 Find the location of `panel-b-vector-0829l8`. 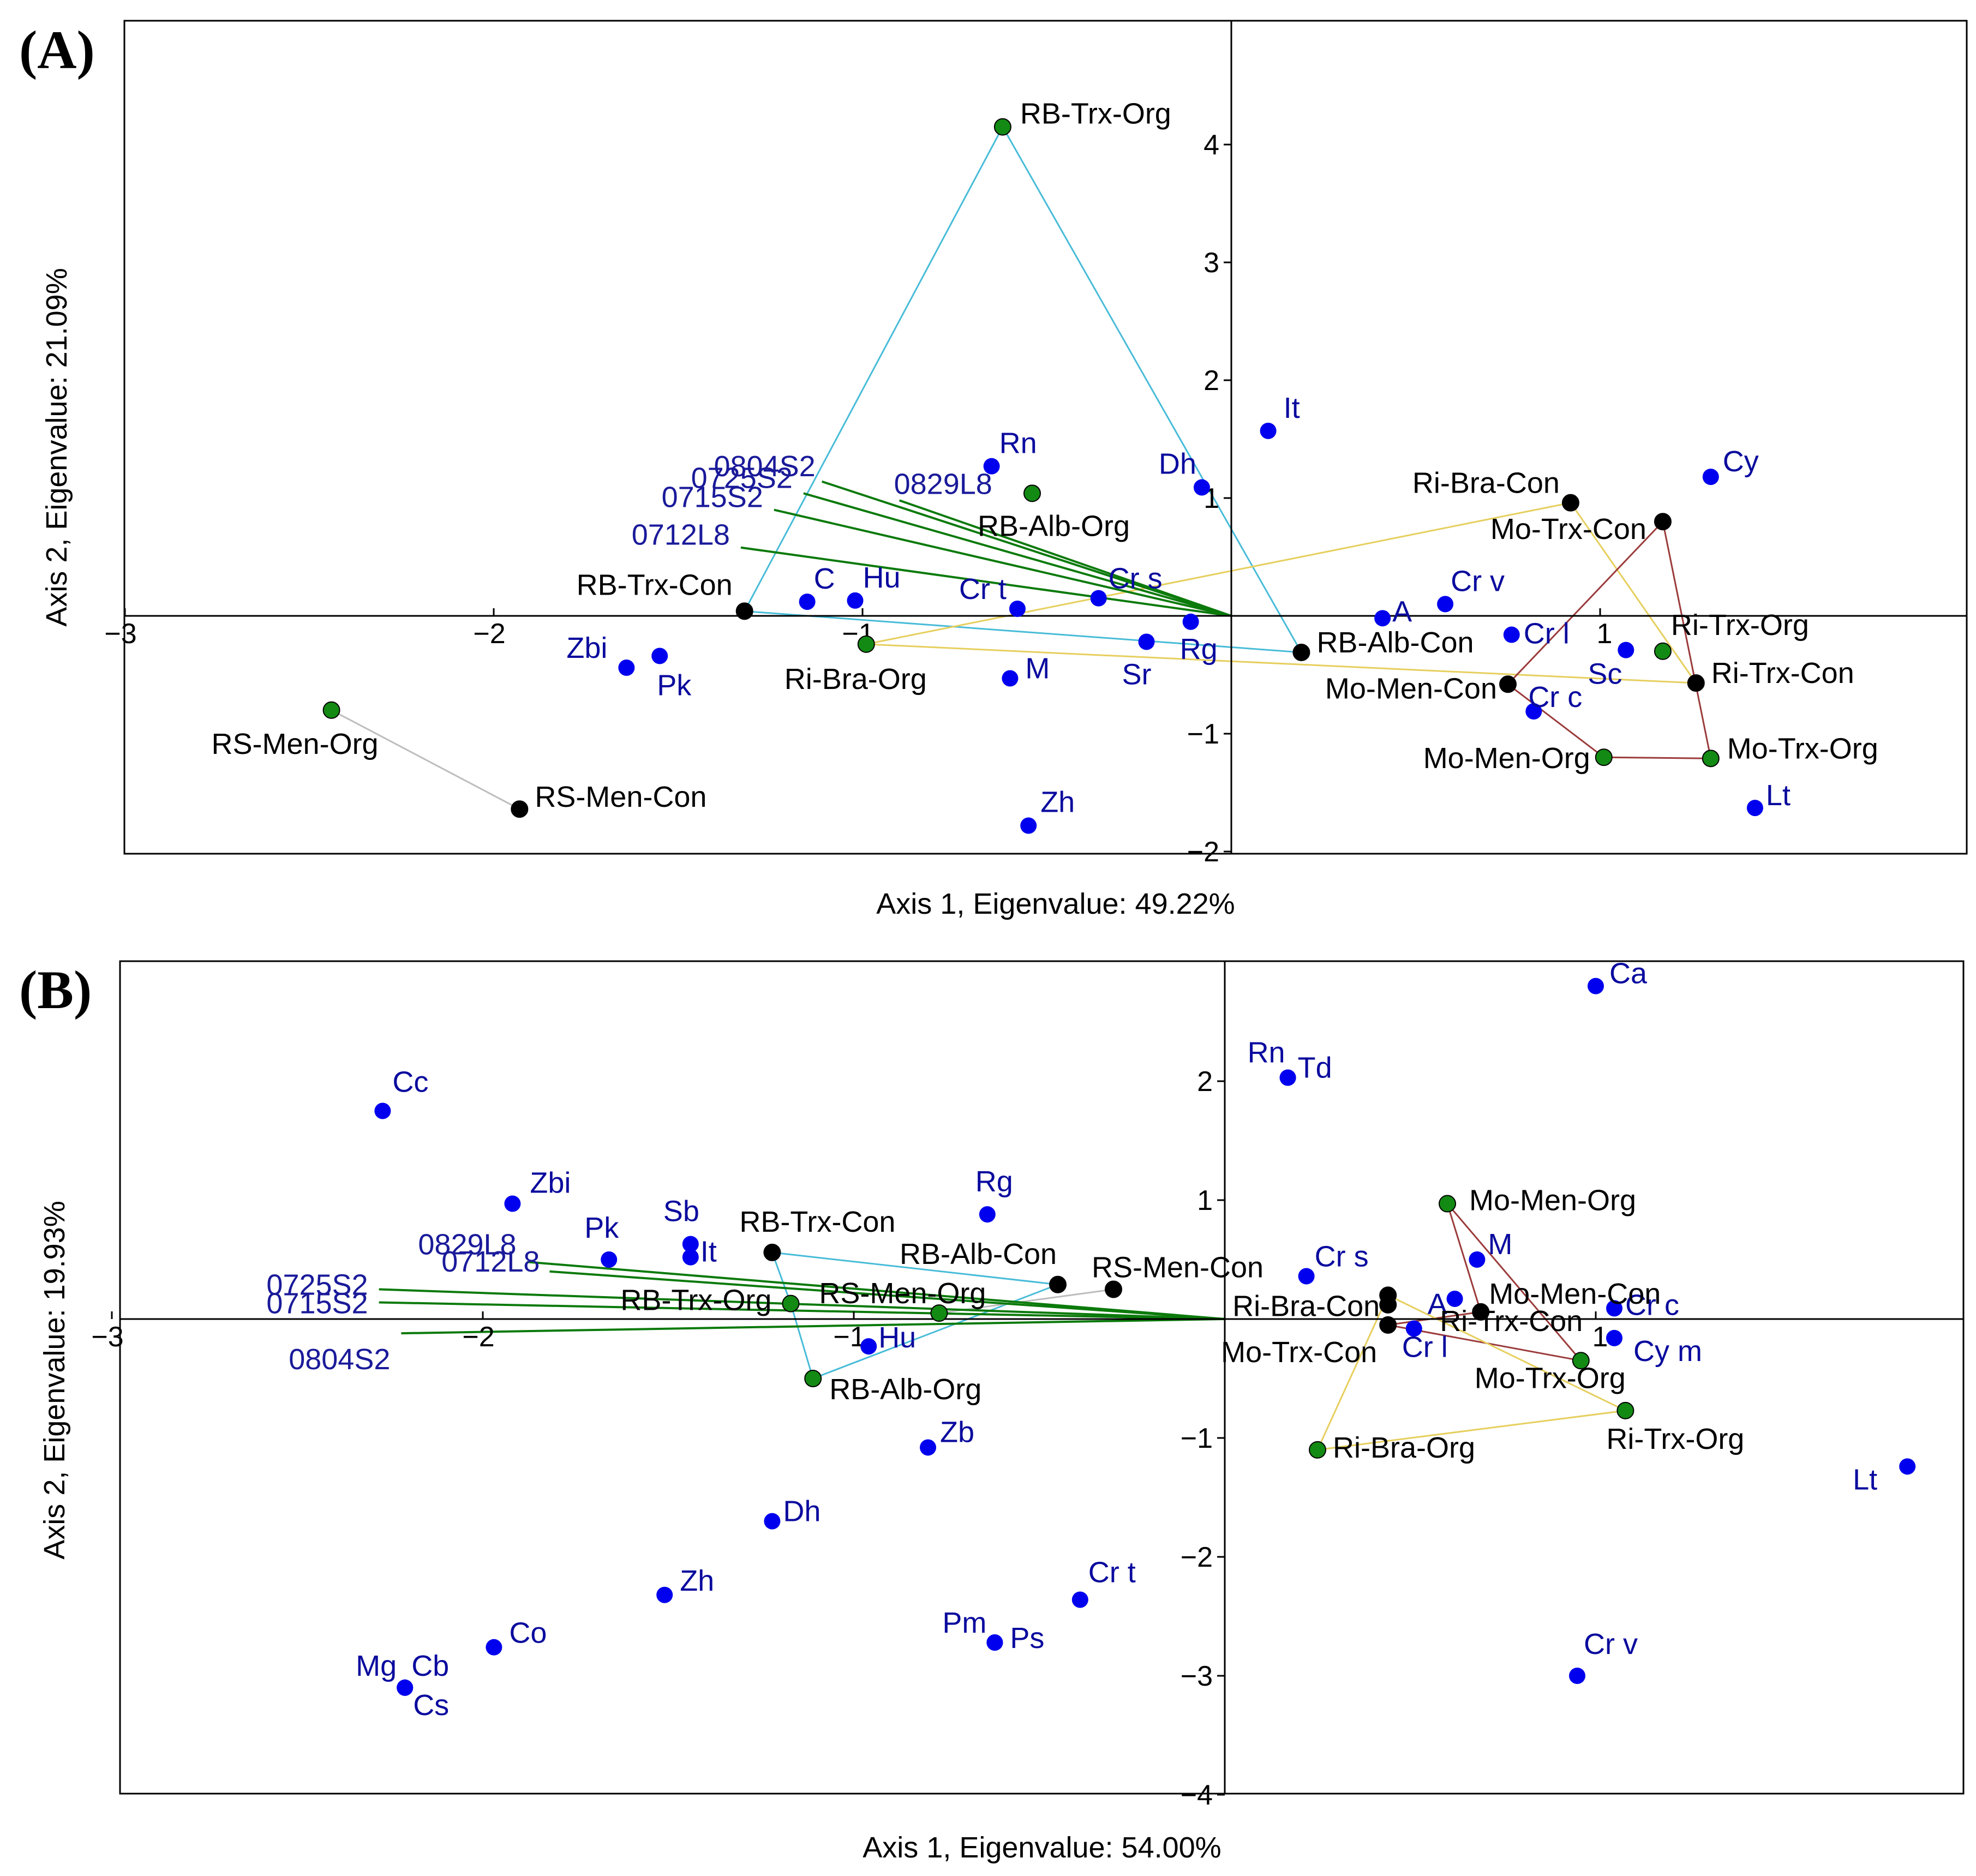

panel-b-vector-0829l8 is located at coordinates (876, 1290).